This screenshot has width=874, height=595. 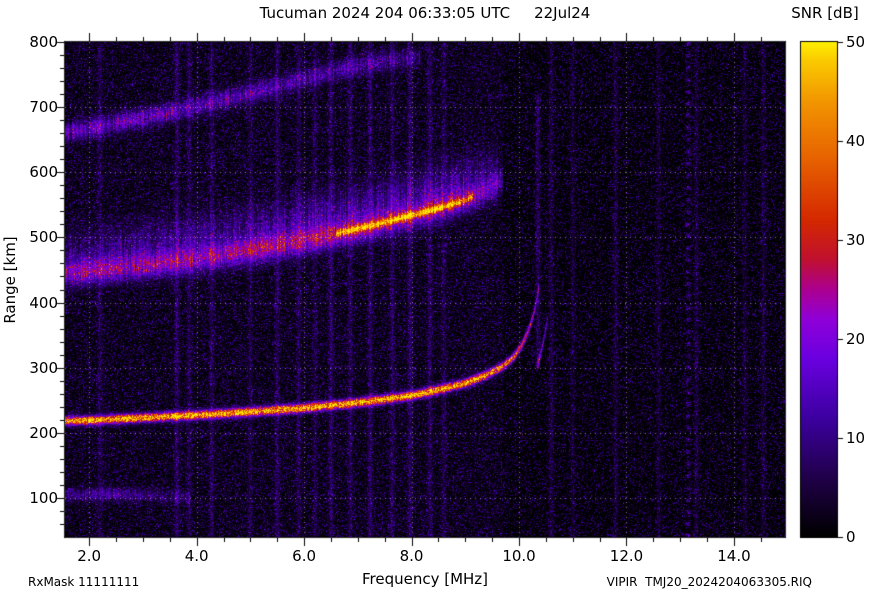 What do you see at coordinates (856, 42) in the screenshot?
I see `colorbar-tick-label: 50` at bounding box center [856, 42].